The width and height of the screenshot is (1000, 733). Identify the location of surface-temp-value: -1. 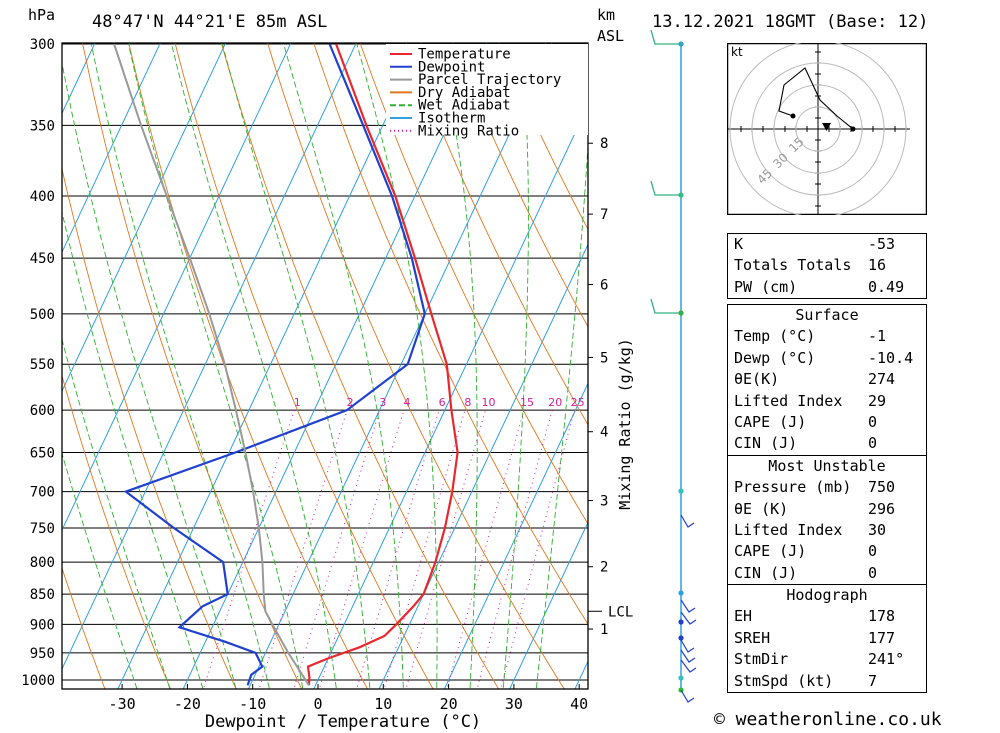
(877, 336).